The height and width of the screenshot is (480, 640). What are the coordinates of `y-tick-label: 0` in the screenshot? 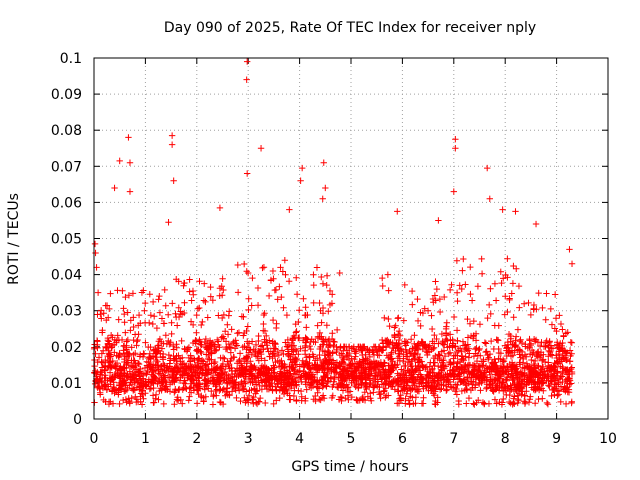 It's located at (77, 420).